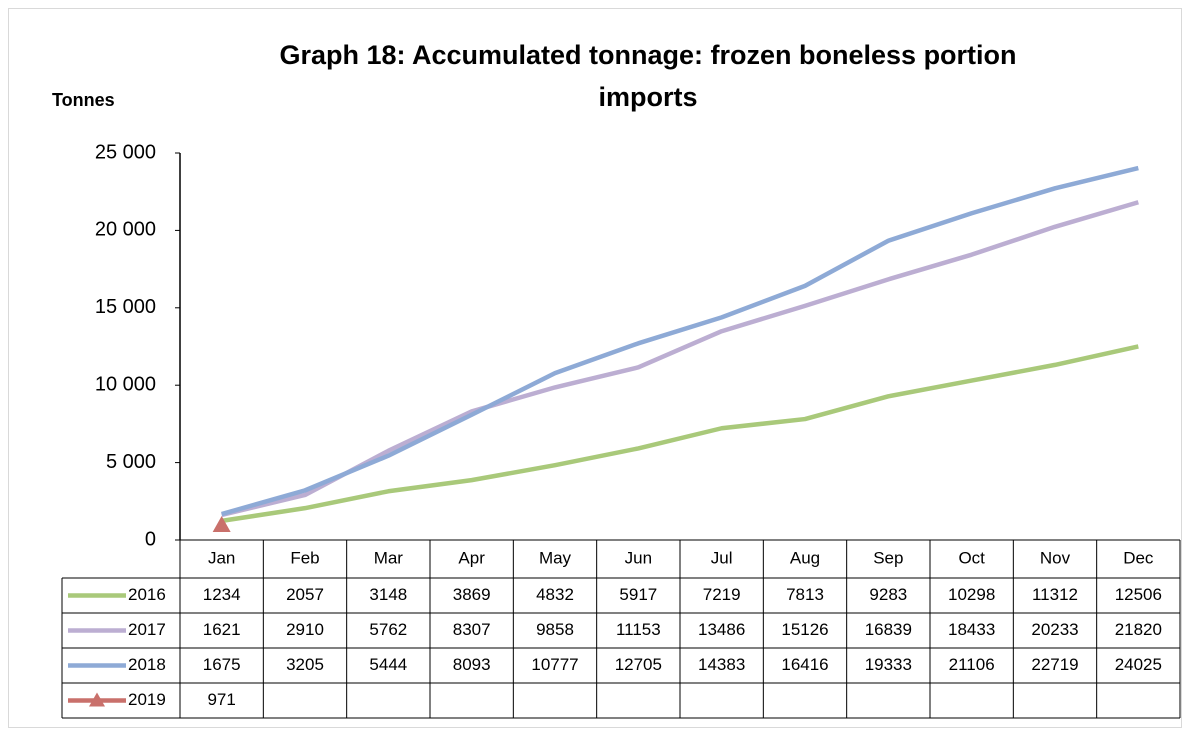 The height and width of the screenshot is (738, 1192). I want to click on y-tick-label: 20 000, so click(125, 230).